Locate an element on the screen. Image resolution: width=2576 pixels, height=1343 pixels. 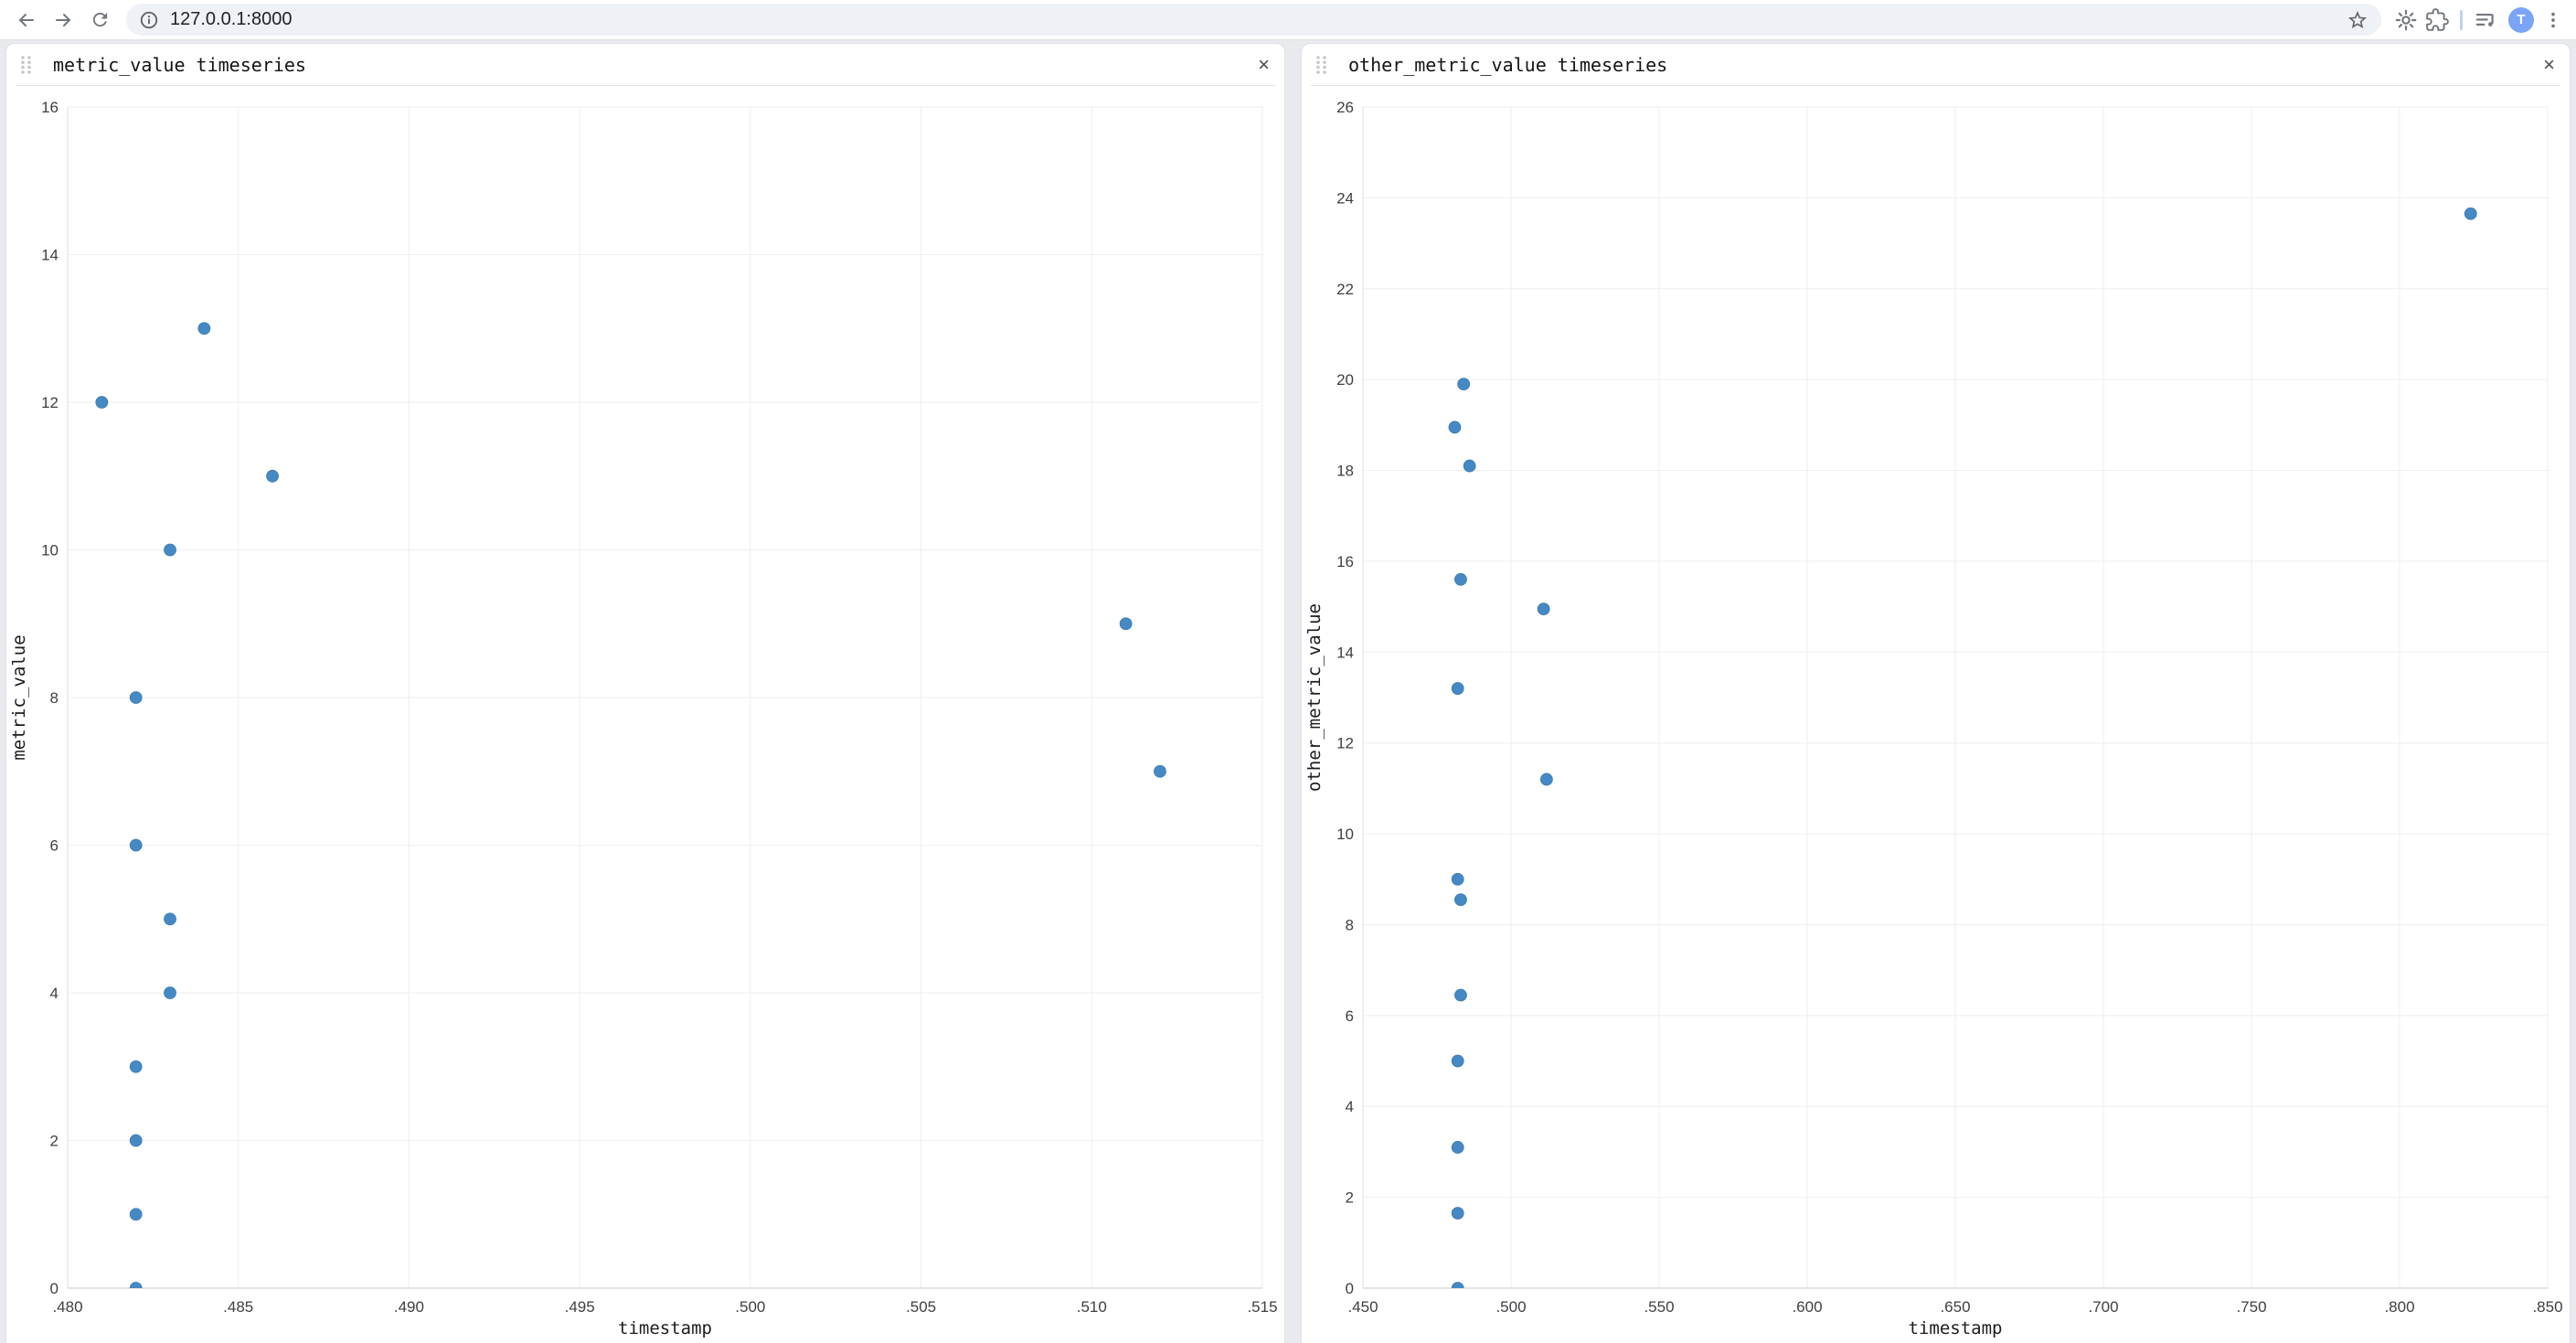
y-tick-label: 2 is located at coordinates (54, 1141).